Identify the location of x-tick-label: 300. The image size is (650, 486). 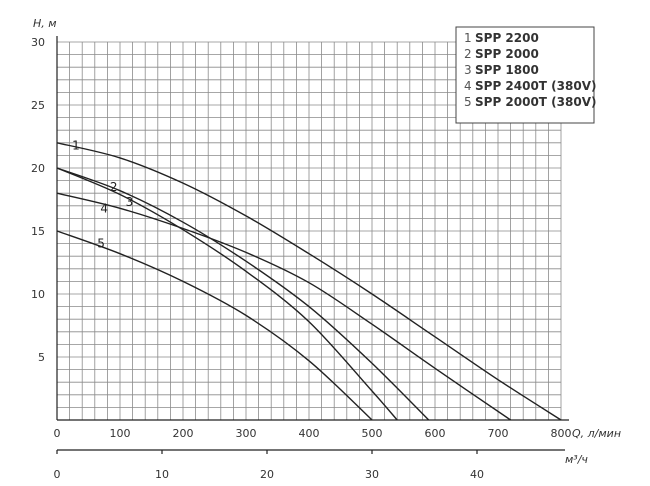
(246, 433).